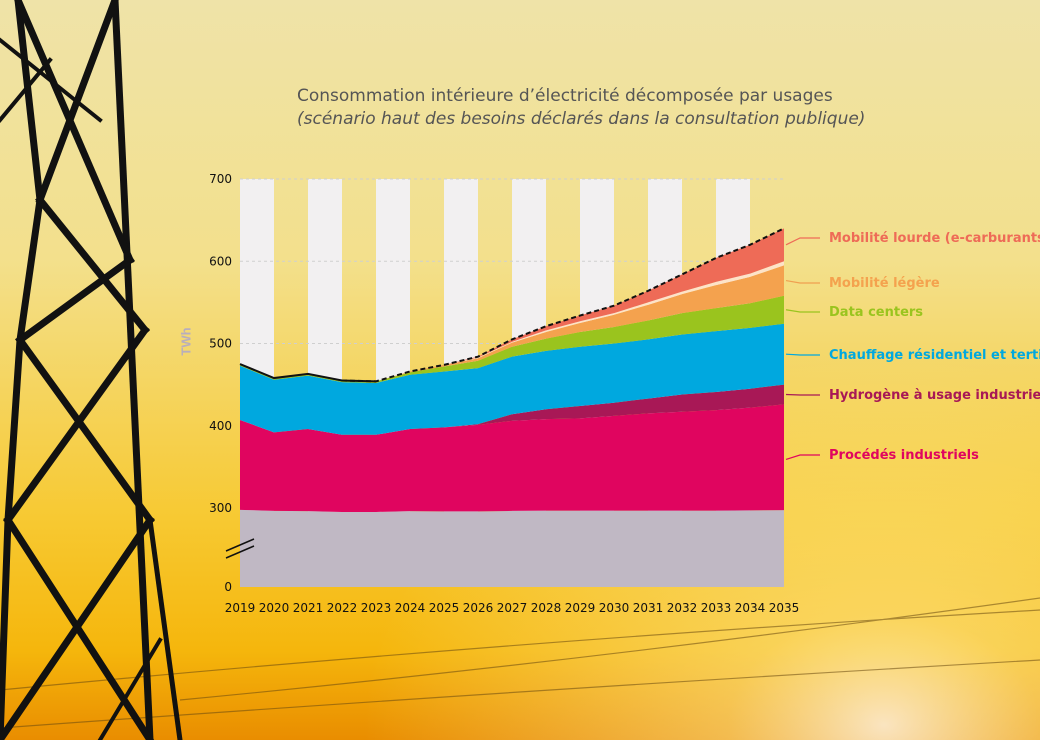  I want to click on legend-hydrogene: Hydrogène à usage industriel, so click(934, 395).